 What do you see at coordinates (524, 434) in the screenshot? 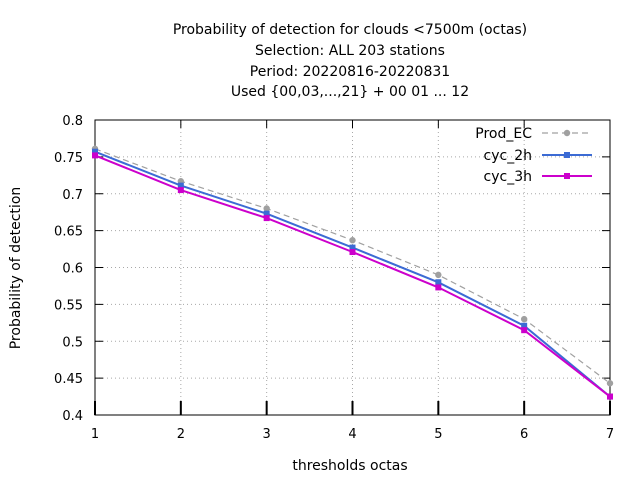
I see `x-tick-label: 6` at bounding box center [524, 434].